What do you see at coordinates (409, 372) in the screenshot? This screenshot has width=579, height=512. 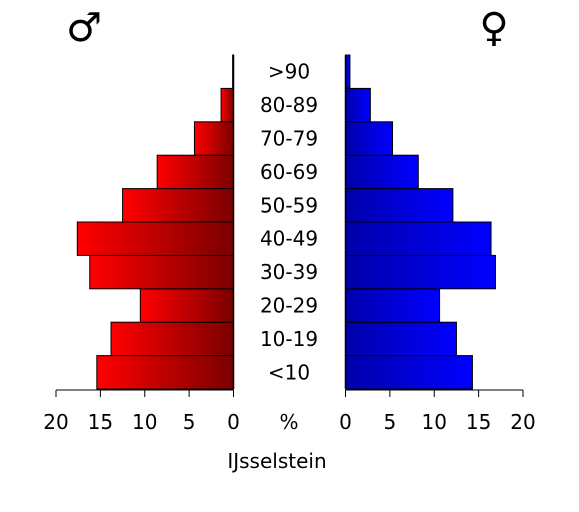 I see `female-bar-<10` at bounding box center [409, 372].